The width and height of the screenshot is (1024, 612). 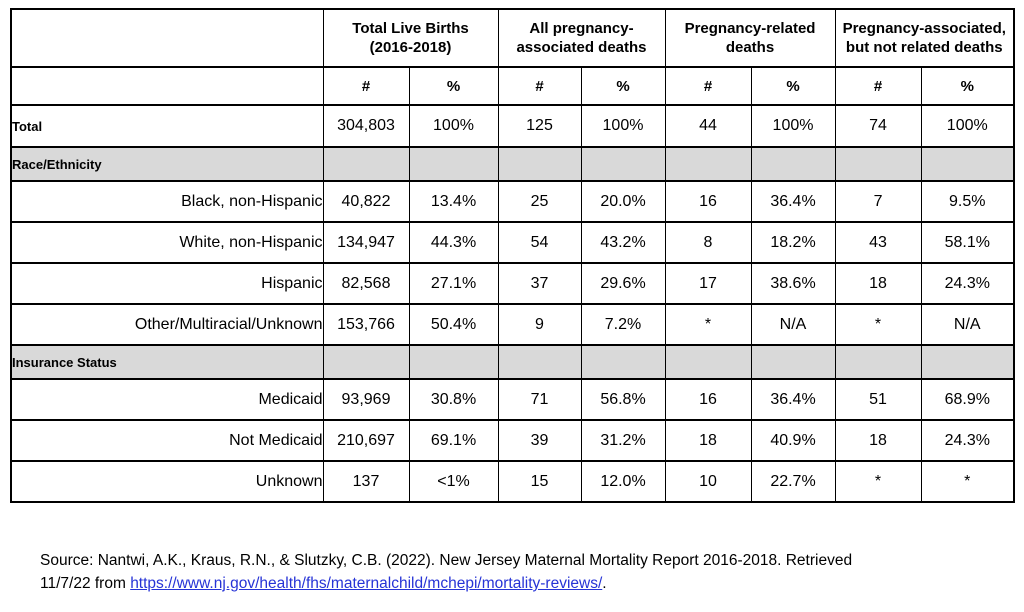 I want to click on table-cell: 43, so click(x=878, y=242).